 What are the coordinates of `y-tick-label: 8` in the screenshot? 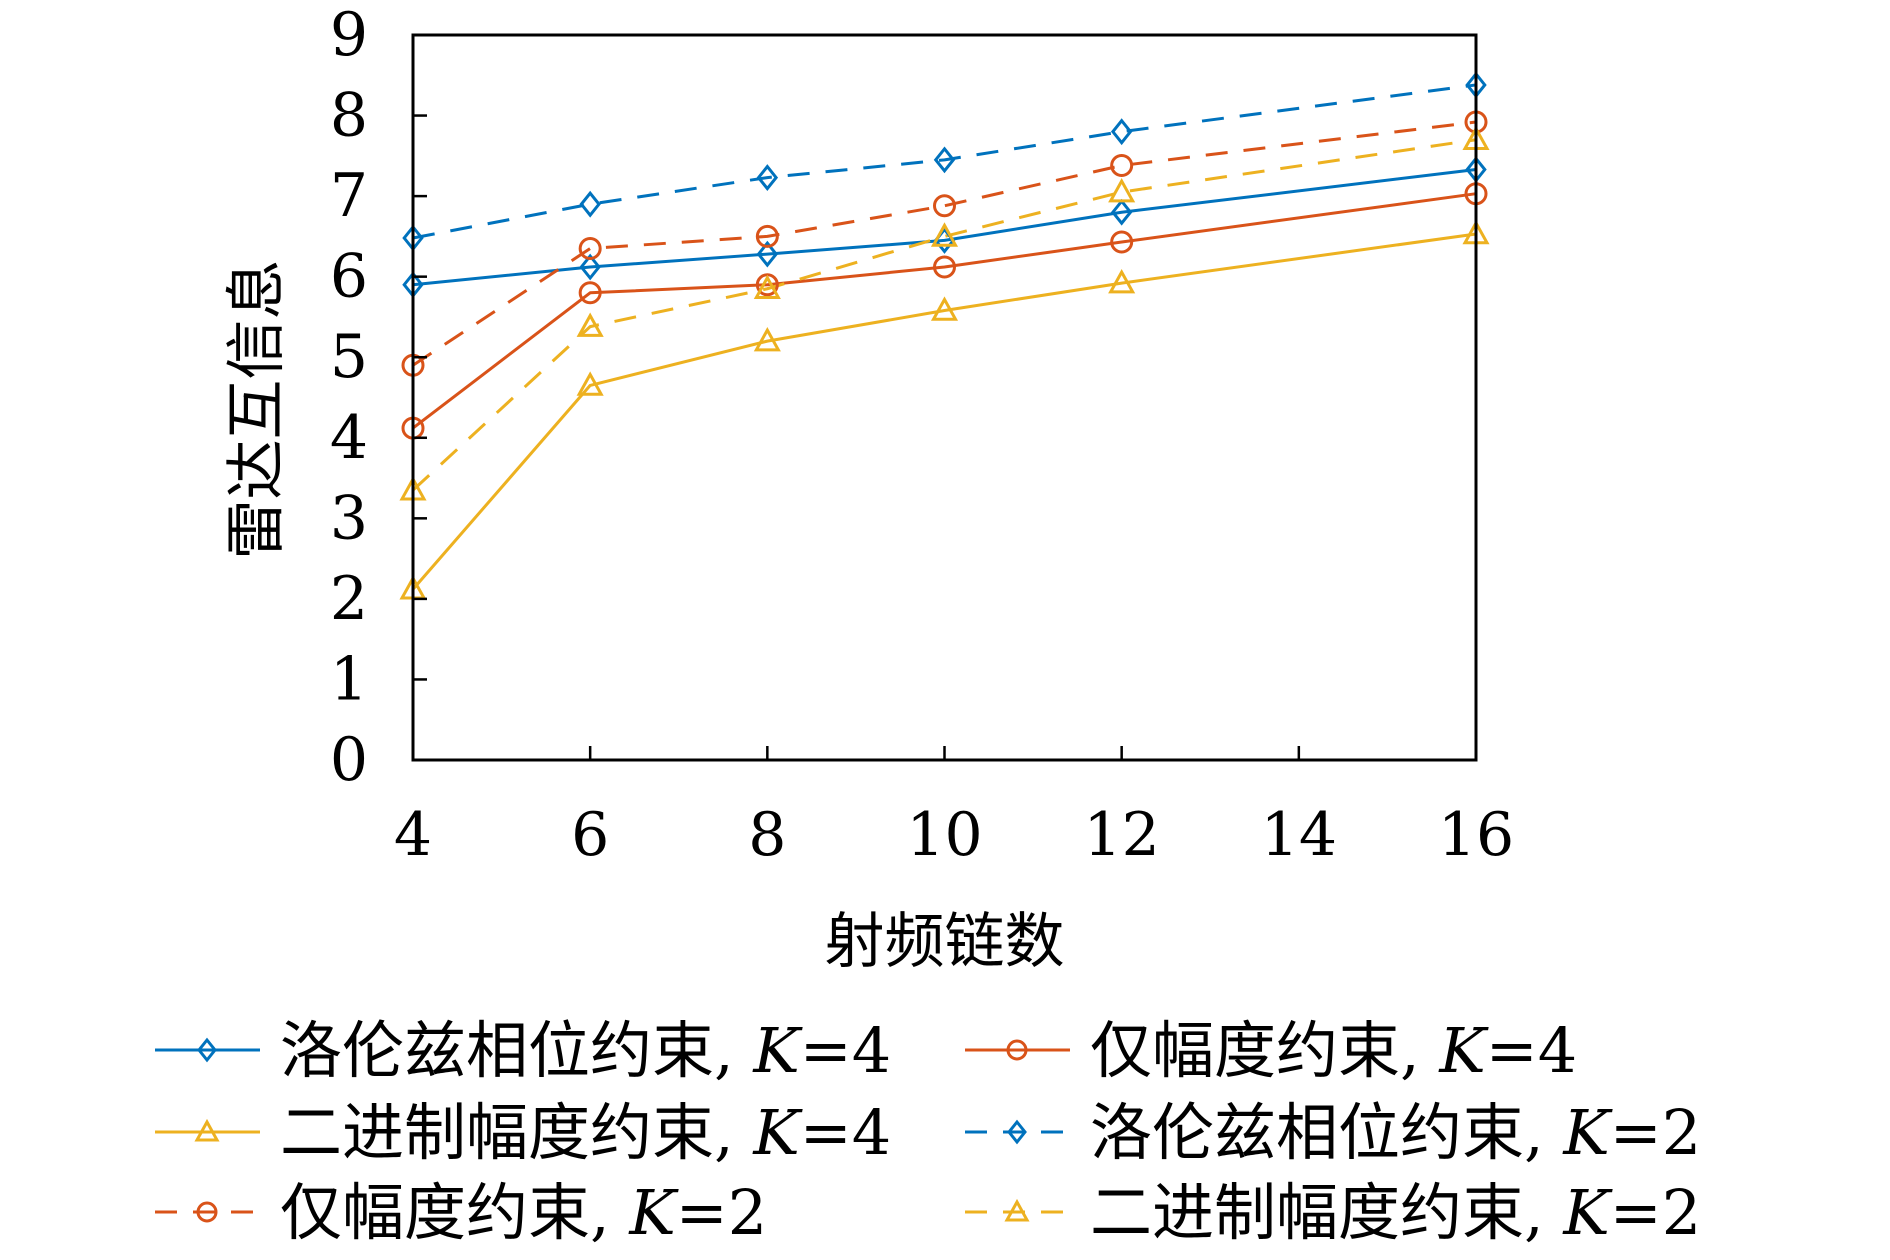 It's located at (349, 116).